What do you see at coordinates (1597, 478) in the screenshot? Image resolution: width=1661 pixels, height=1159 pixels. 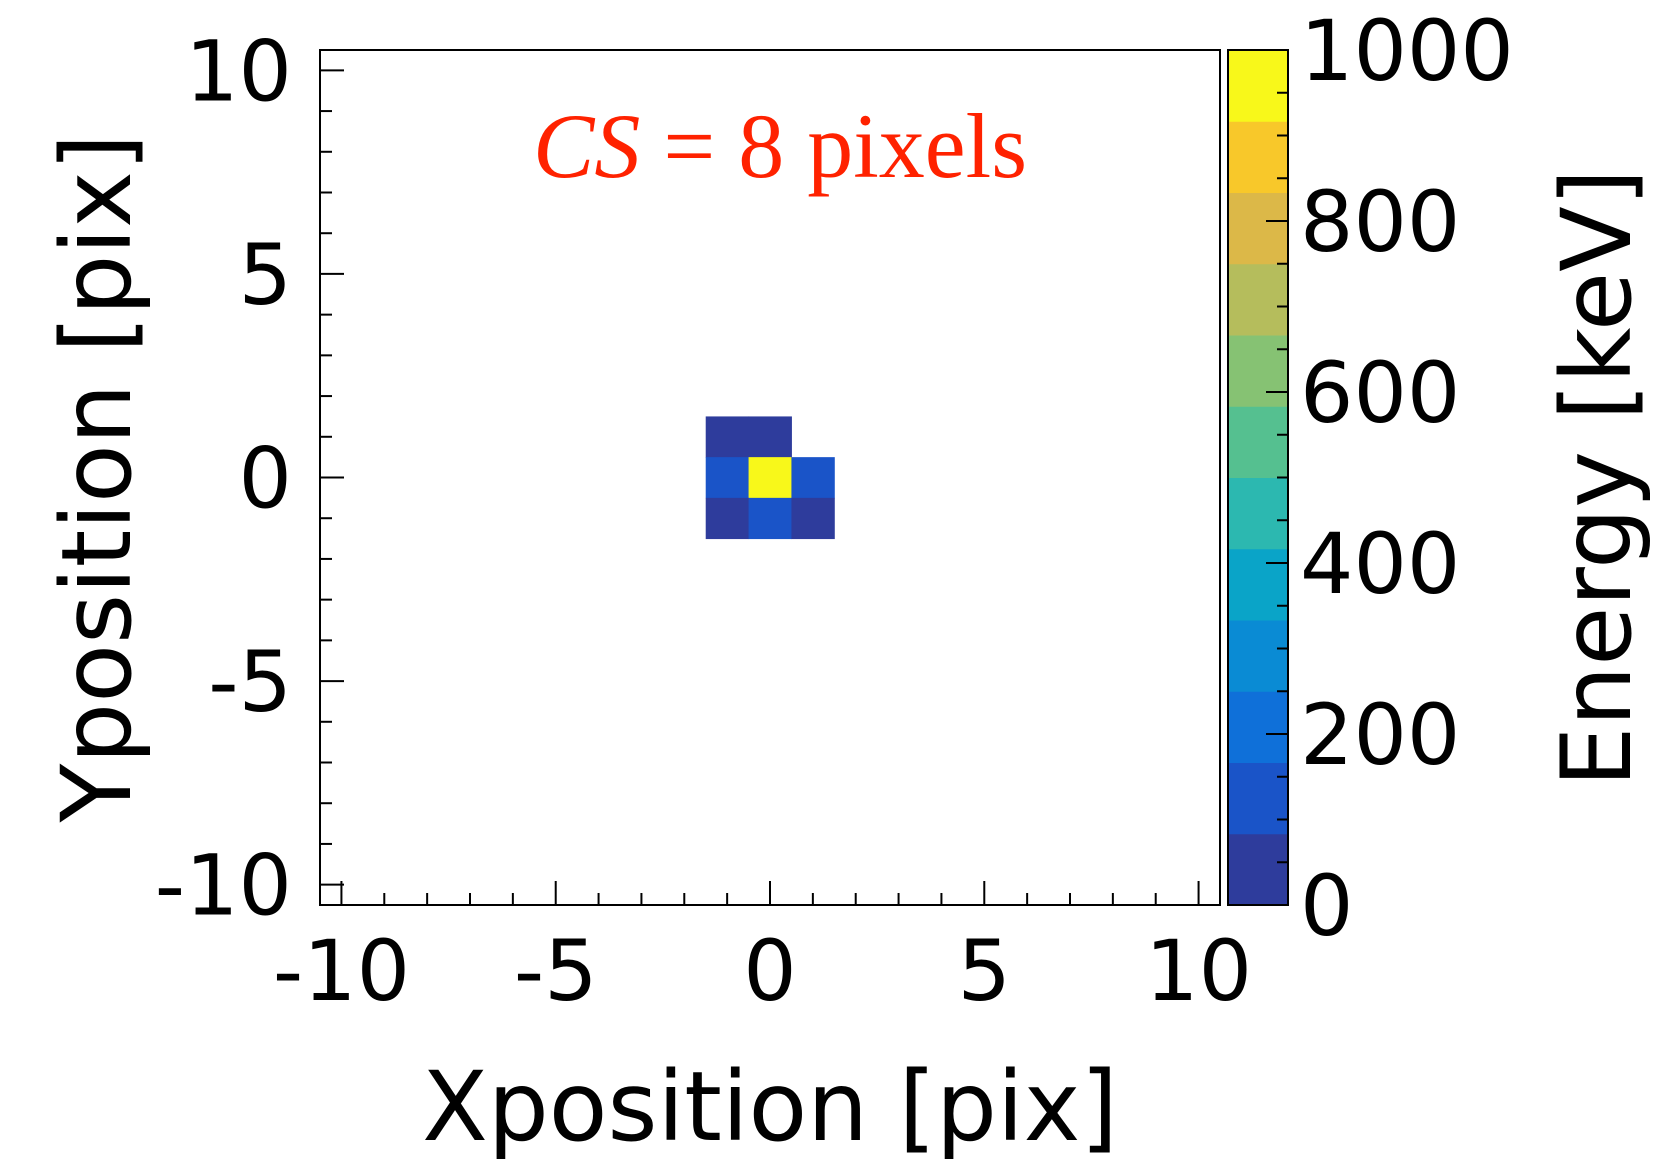 I see `colorbar-label: Energy [keV]` at bounding box center [1597, 478].